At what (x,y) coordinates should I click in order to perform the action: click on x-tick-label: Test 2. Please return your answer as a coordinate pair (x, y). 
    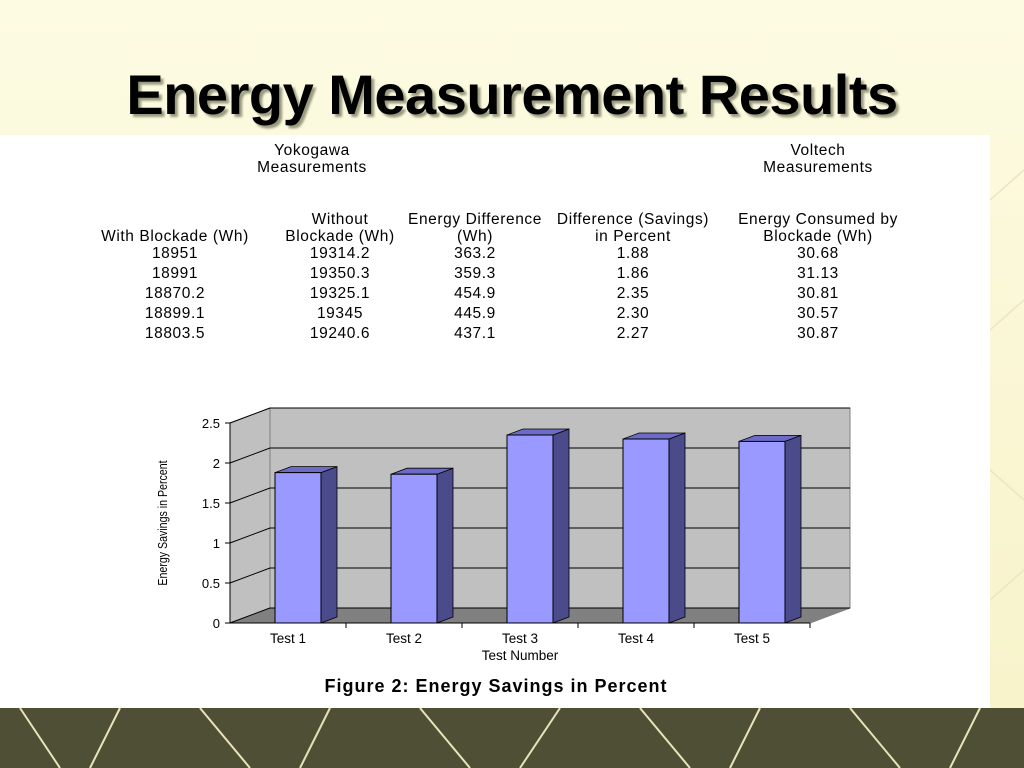
    Looking at the image, I should click on (404, 638).